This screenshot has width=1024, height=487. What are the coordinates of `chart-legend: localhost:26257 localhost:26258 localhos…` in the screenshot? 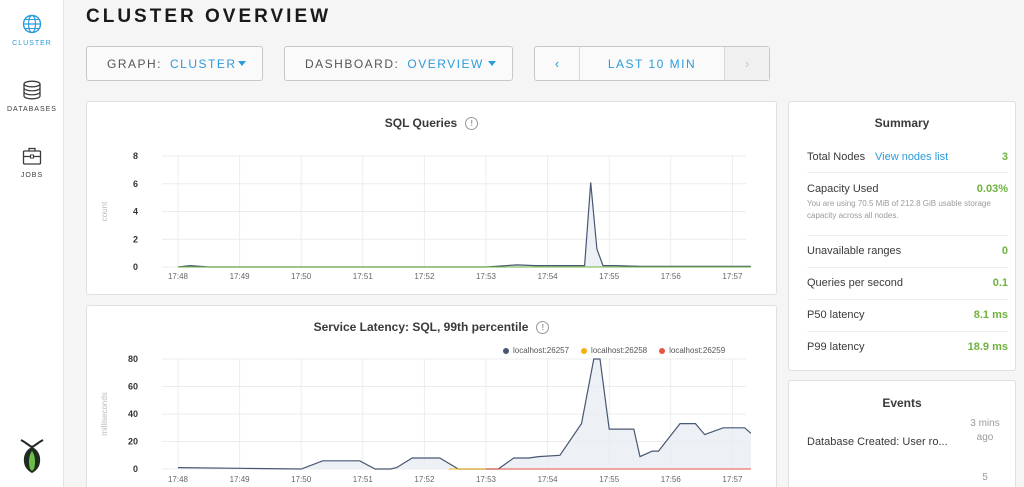 It's located at (614, 350).